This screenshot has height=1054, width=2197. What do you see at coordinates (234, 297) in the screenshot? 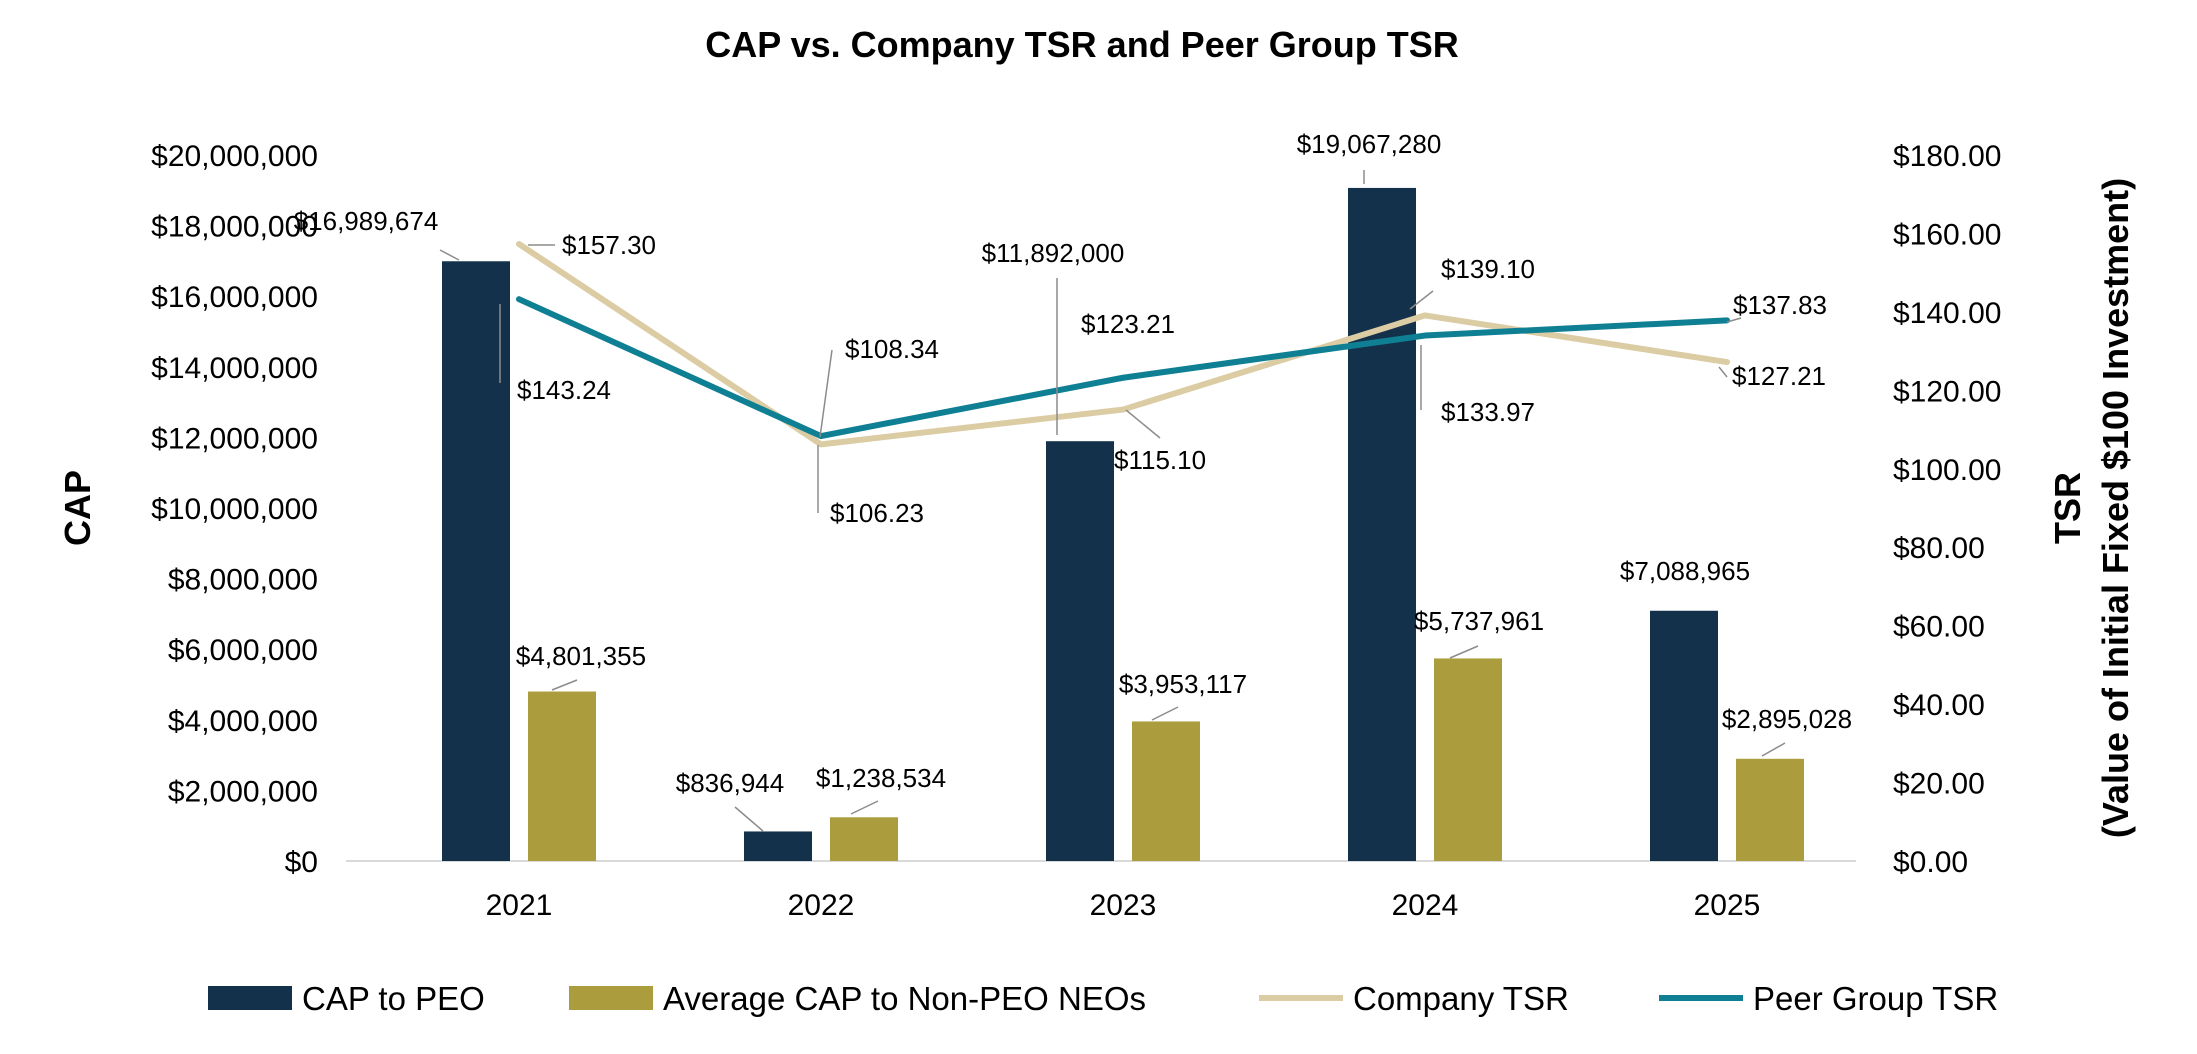
I see `left-tick-label: $16,000,000` at bounding box center [234, 297].